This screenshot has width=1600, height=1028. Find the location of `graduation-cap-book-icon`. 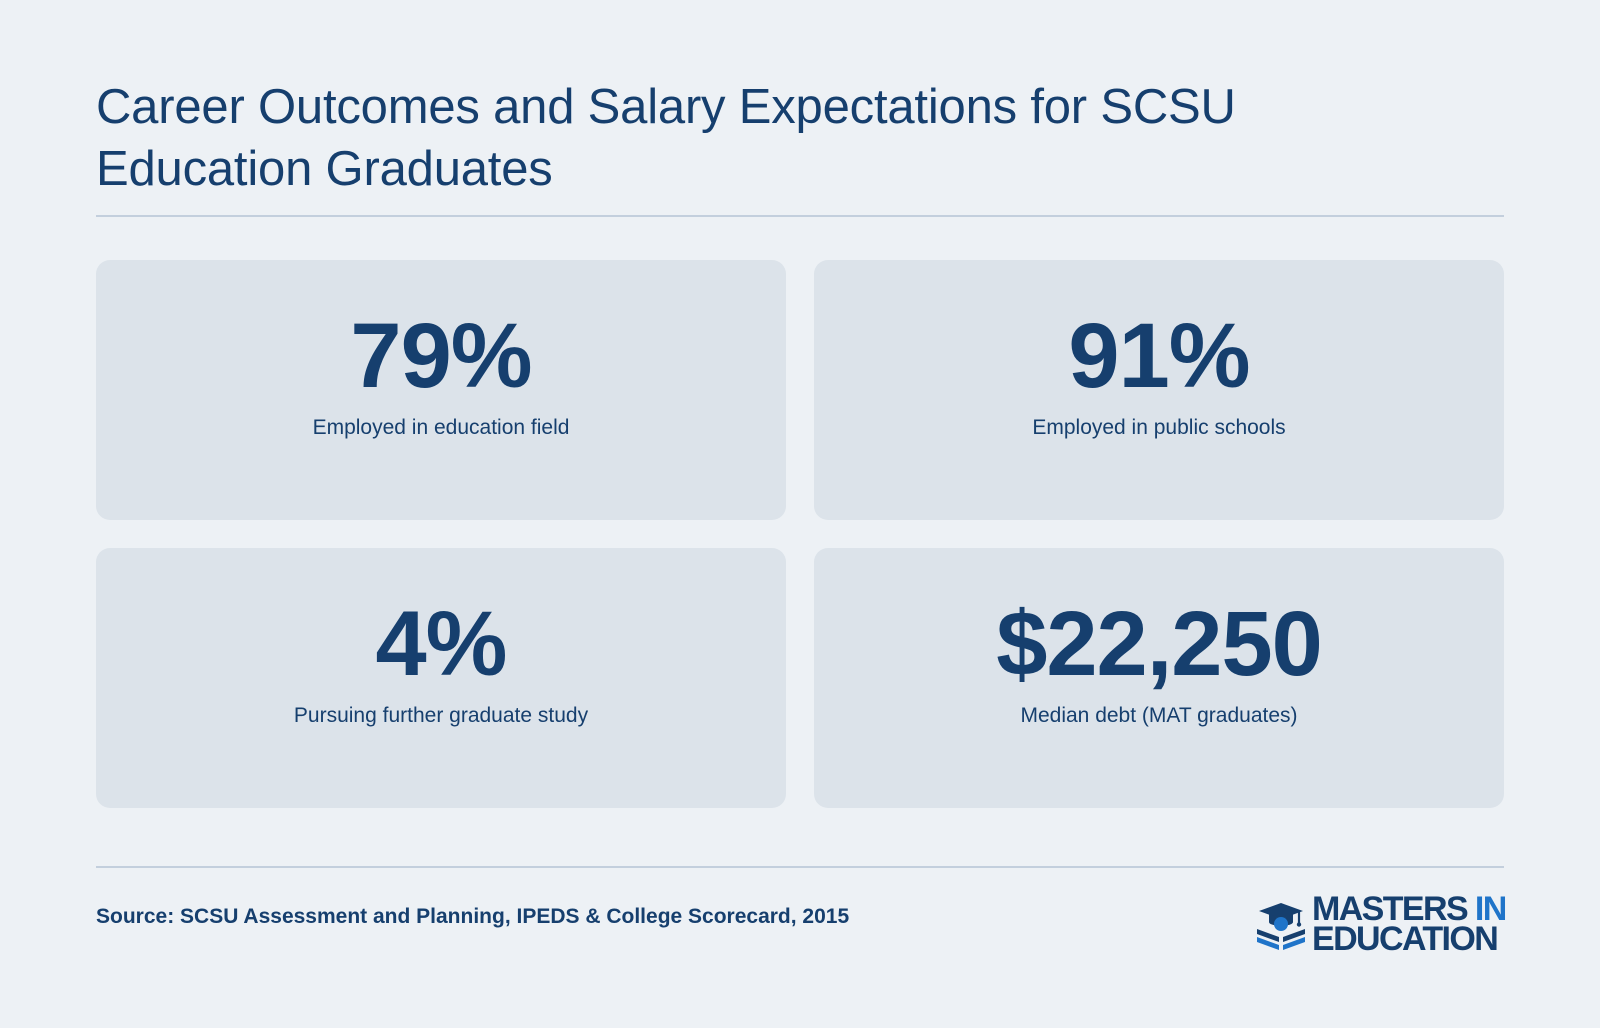

graduation-cap-book-icon is located at coordinates (1281, 926).